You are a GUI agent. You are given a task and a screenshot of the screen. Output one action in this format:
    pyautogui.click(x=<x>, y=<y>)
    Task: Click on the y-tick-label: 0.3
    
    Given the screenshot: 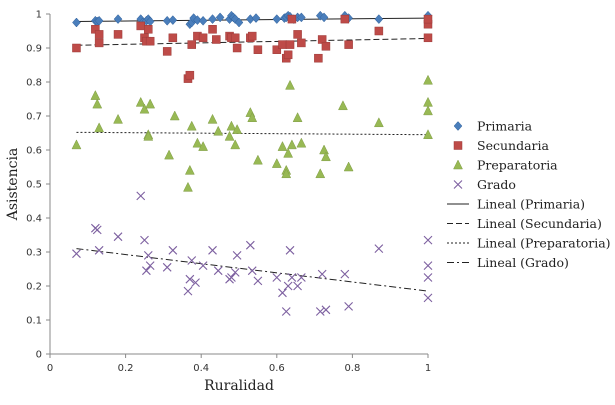 What is the action you would take?
    pyautogui.click(x=34, y=253)
    